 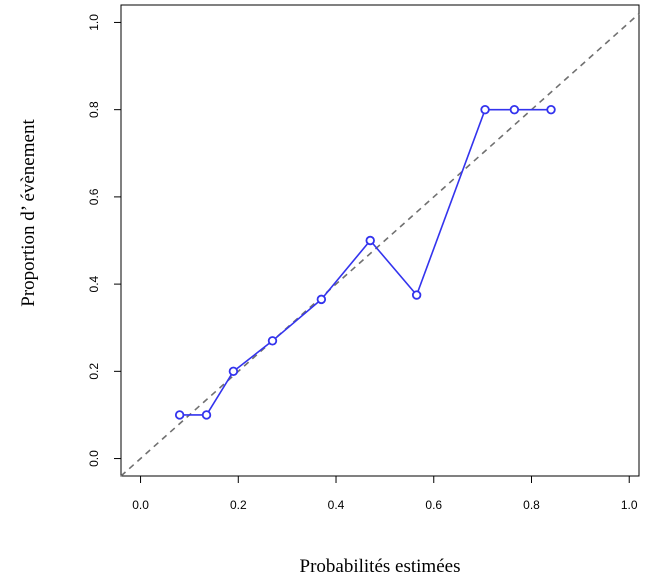 I want to click on y-tick-label: 1.0, so click(x=94, y=22).